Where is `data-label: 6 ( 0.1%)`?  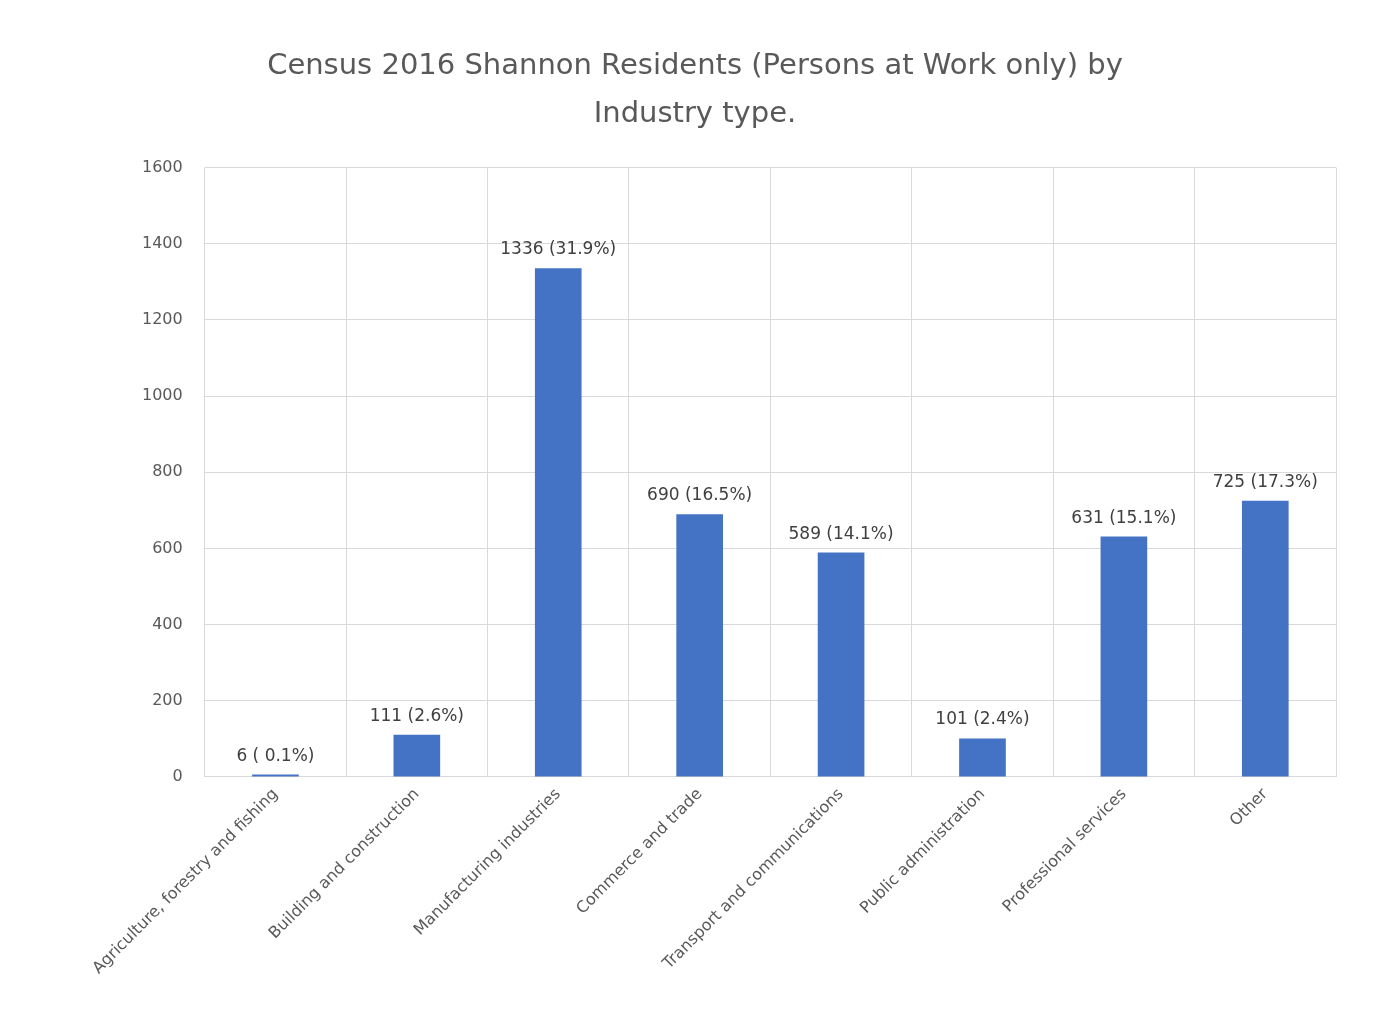
data-label: 6 ( 0.1%) is located at coordinates (275, 754).